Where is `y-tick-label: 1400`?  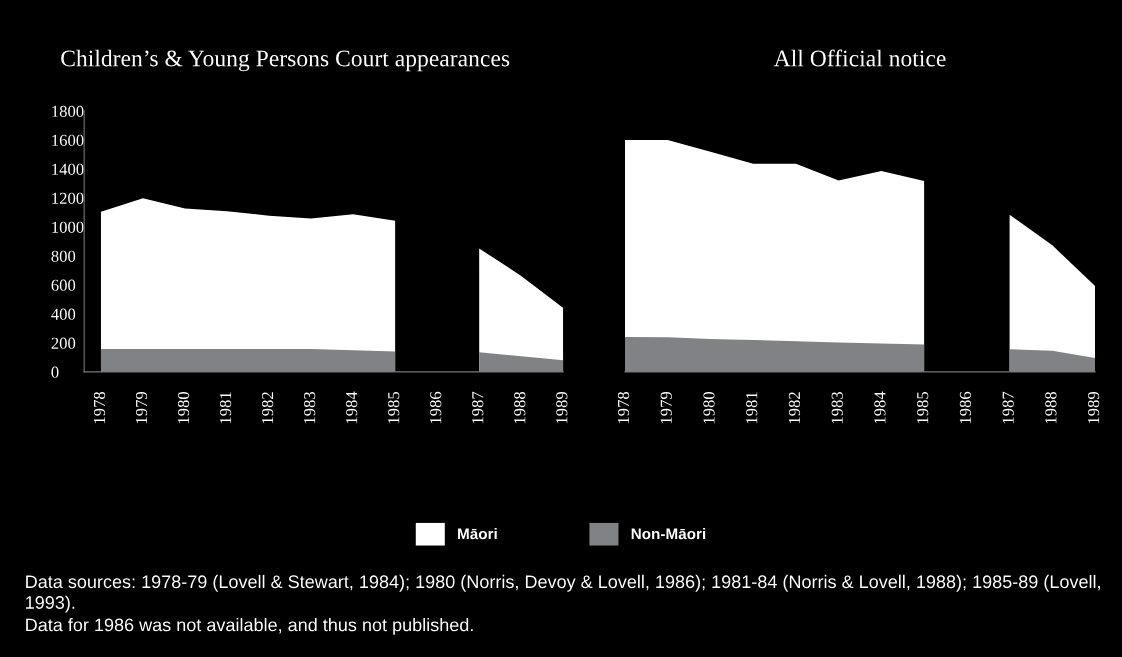 y-tick-label: 1400 is located at coordinates (68, 169).